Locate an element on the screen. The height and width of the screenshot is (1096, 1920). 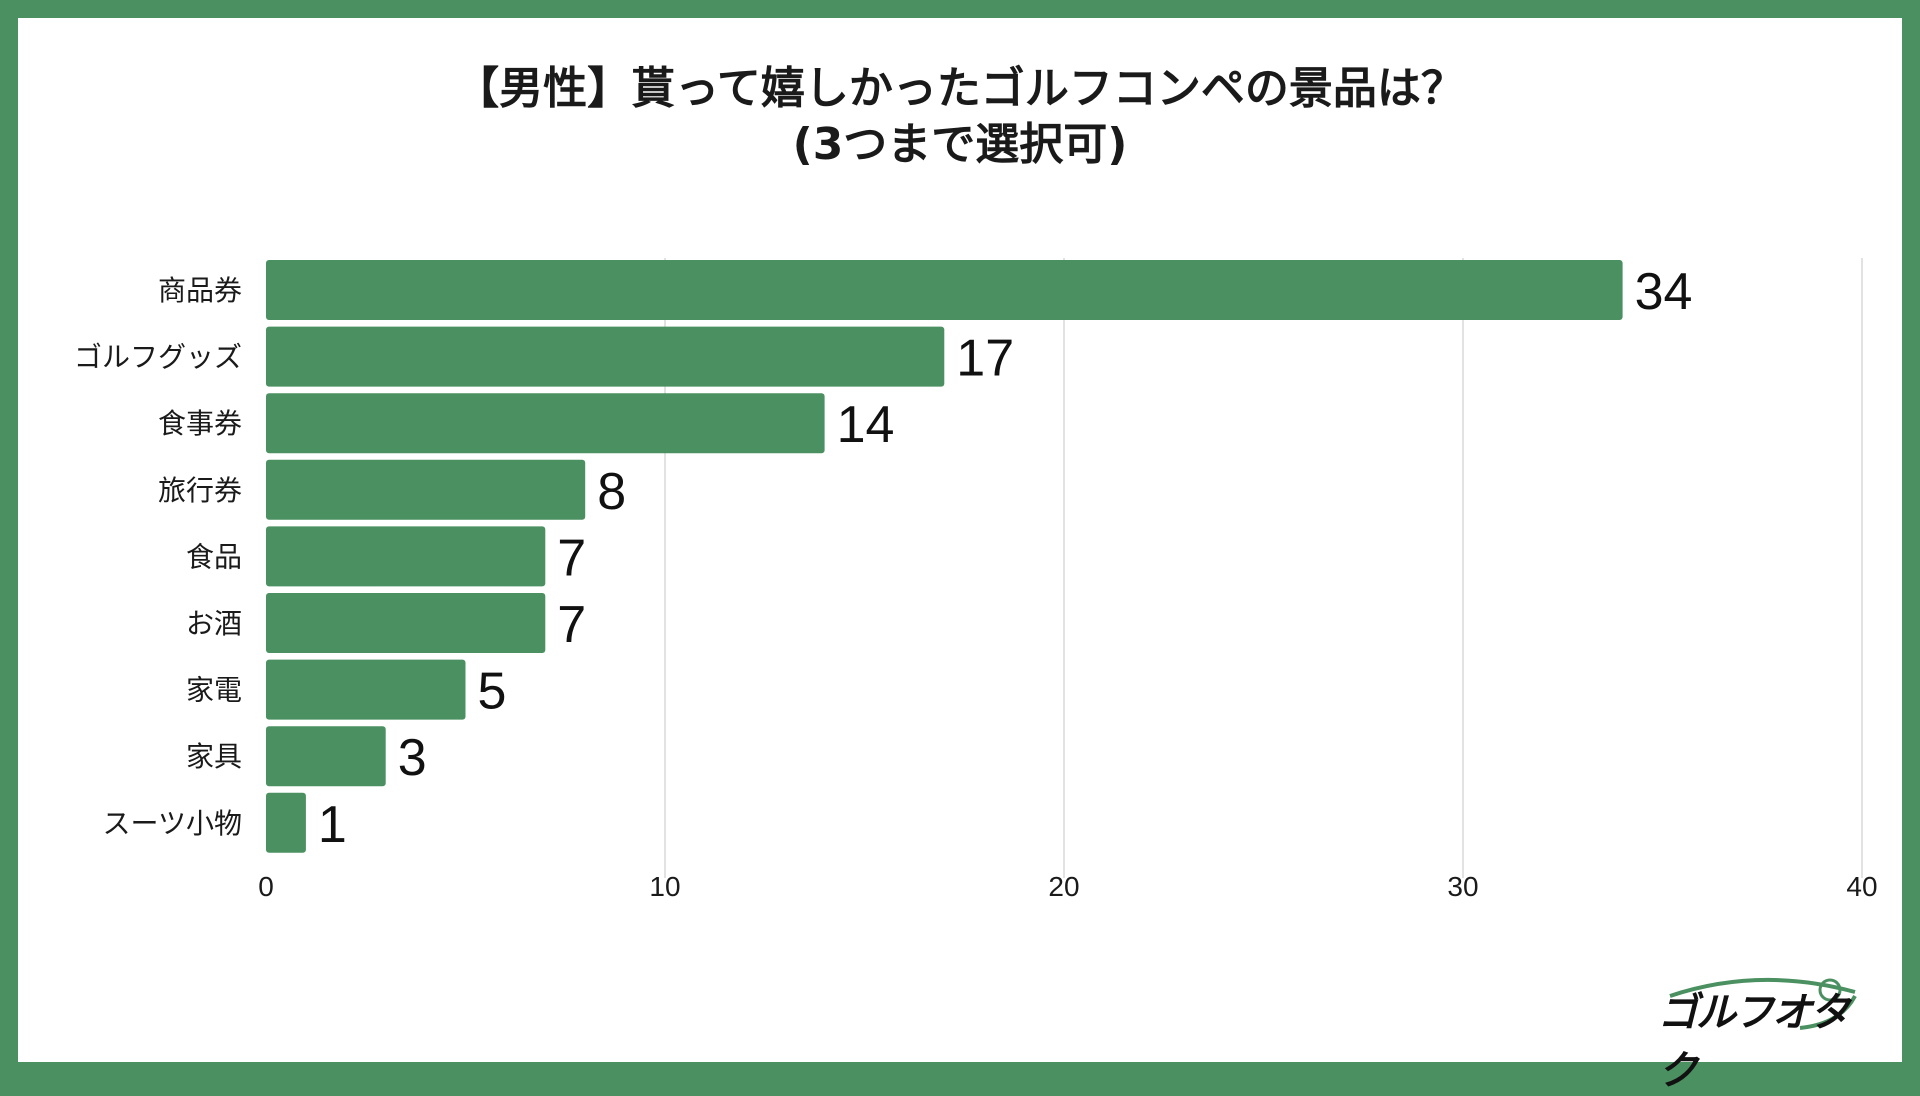
category-label: 食事券 is located at coordinates (200, 423).